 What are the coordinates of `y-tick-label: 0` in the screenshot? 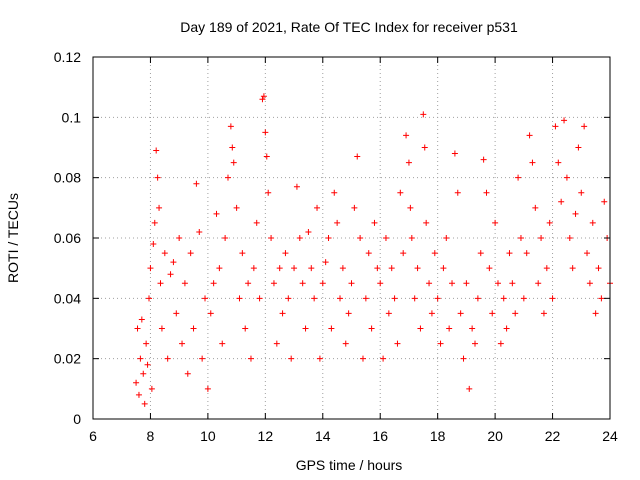 It's located at (77, 419).